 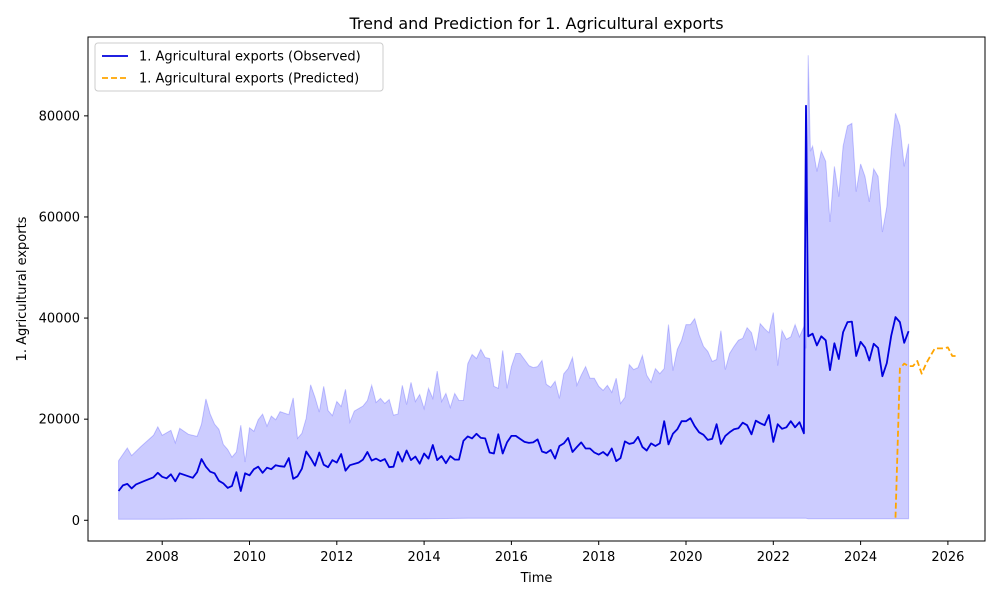 I want to click on x-tick-label: 2024, so click(x=860, y=557).